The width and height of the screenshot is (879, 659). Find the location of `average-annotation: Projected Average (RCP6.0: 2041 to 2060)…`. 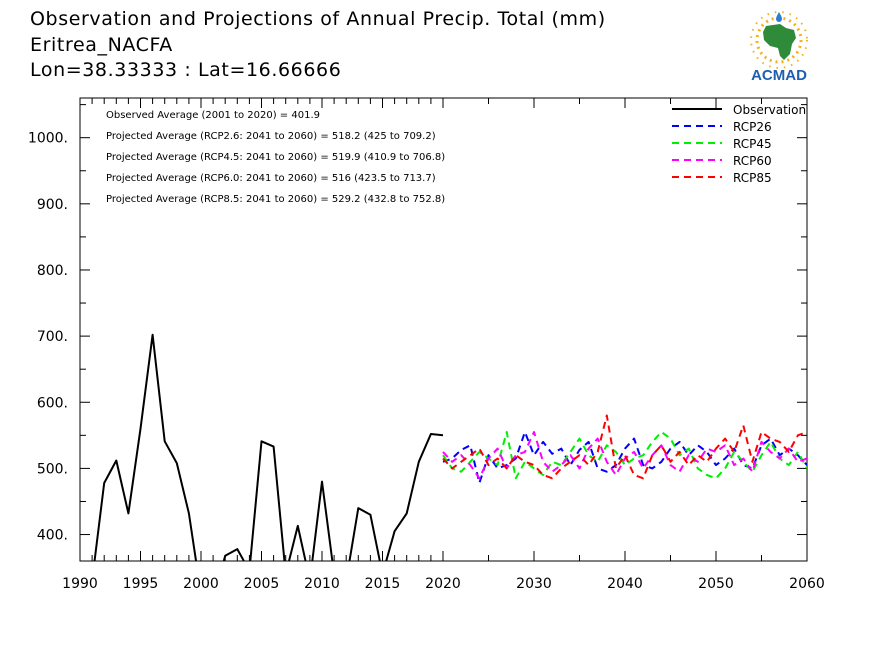

average-annotation: Projected Average (RCP6.0: 2041 to 2060)… is located at coordinates (271, 178).